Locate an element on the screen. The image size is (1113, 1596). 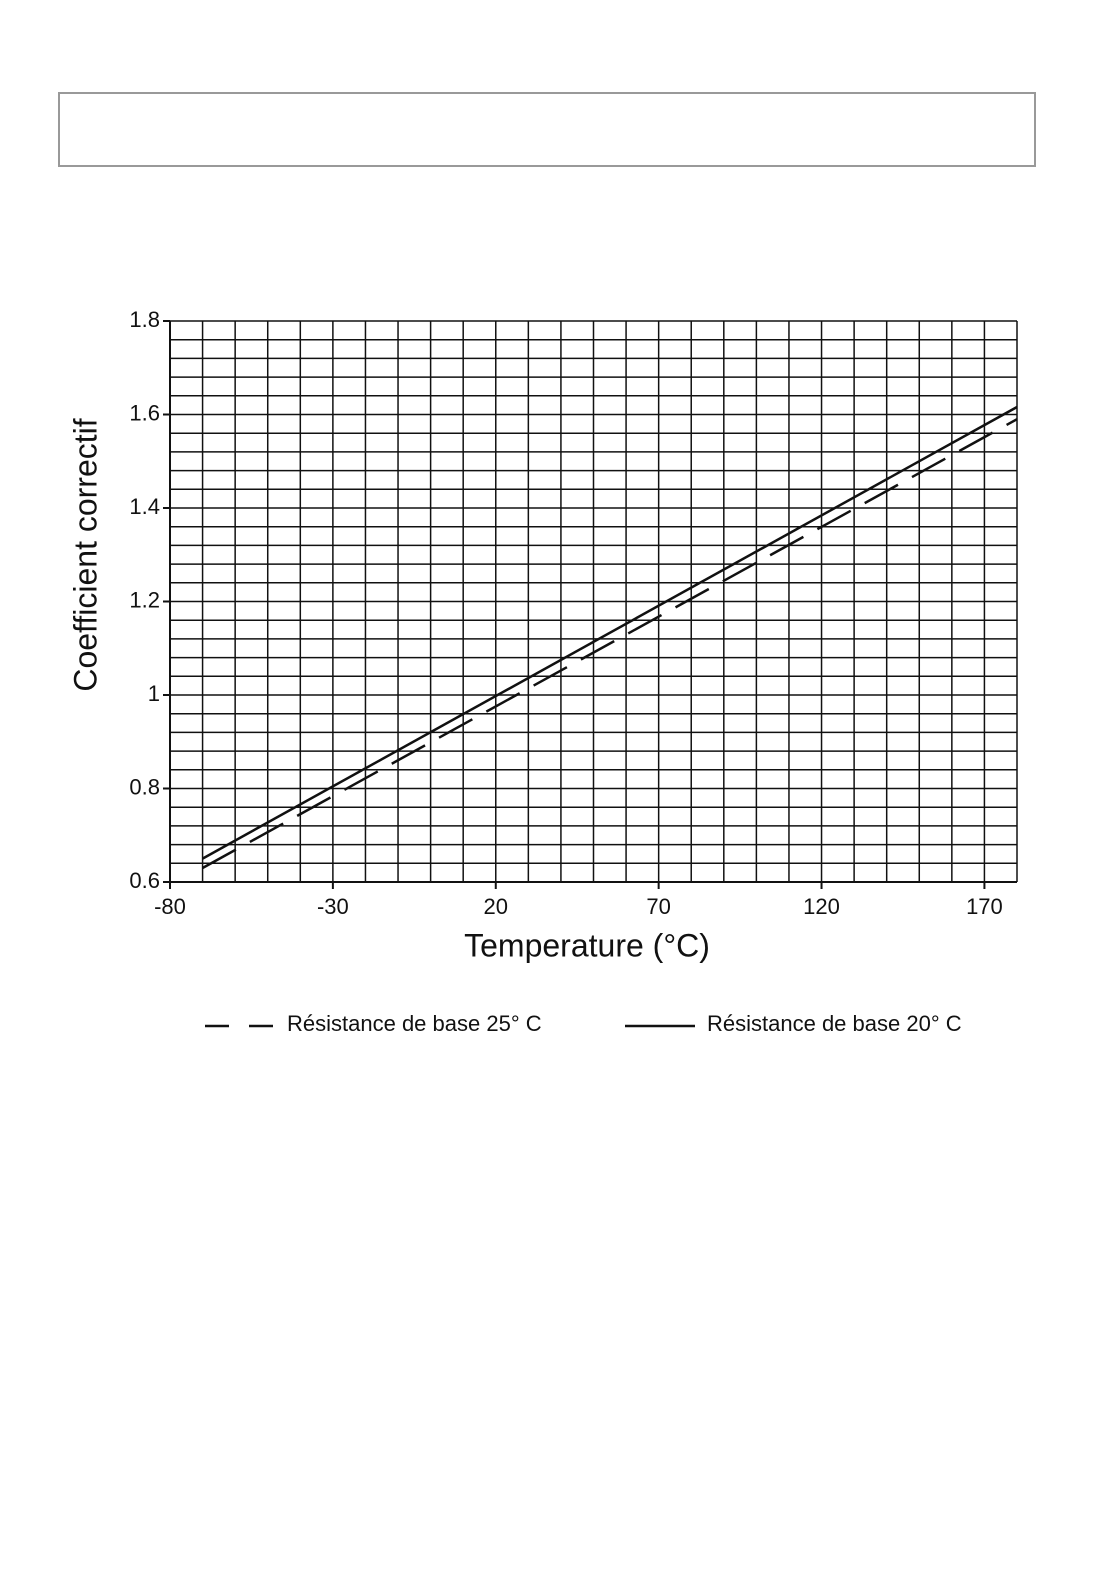
y-tick-label: 0.8 is located at coordinates (144, 786).